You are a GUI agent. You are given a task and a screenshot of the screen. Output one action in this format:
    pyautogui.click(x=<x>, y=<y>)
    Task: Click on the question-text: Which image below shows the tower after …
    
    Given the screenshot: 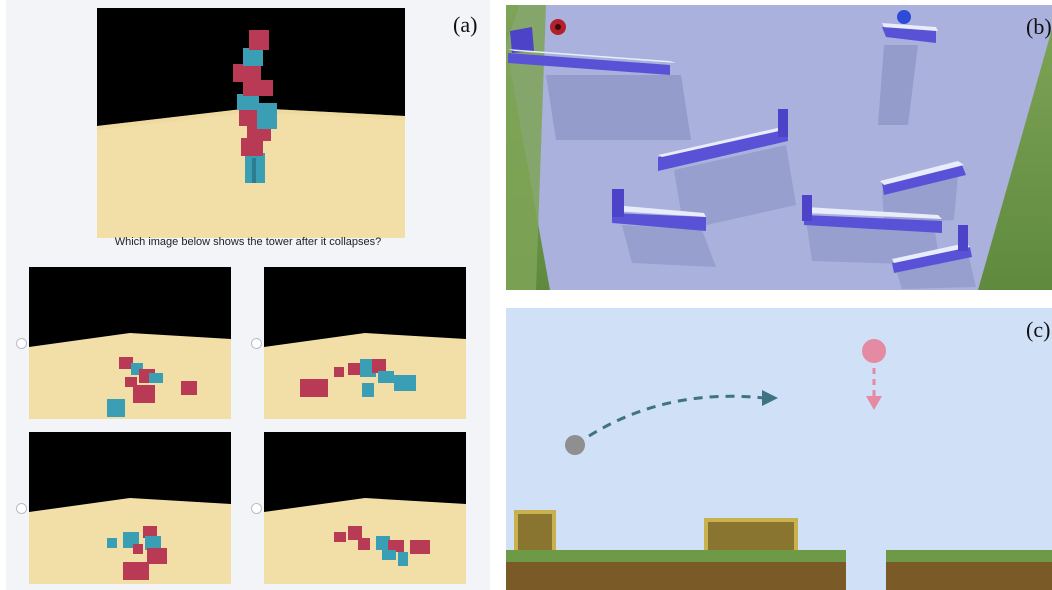 What is the action you would take?
    pyautogui.click(x=248, y=242)
    